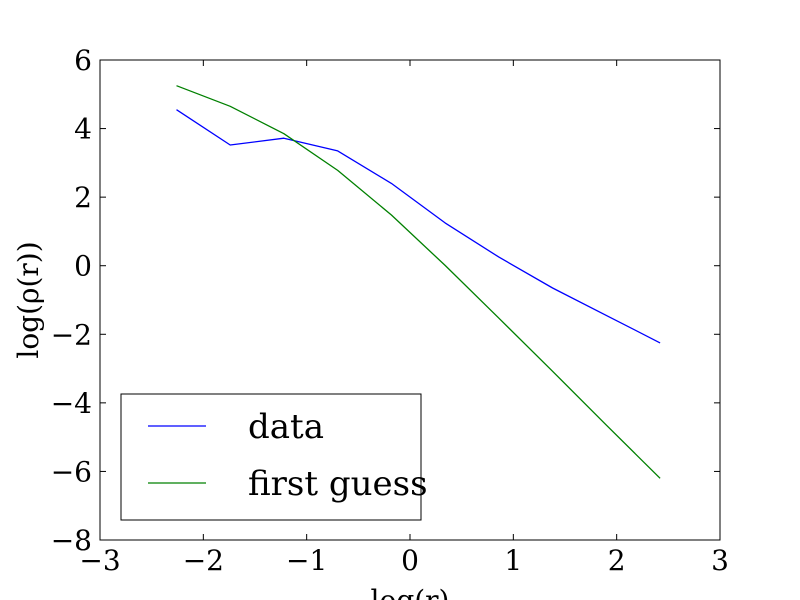 The width and height of the screenshot is (800, 600). What do you see at coordinates (71, 540) in the screenshot?
I see `y-tick-label: −8` at bounding box center [71, 540].